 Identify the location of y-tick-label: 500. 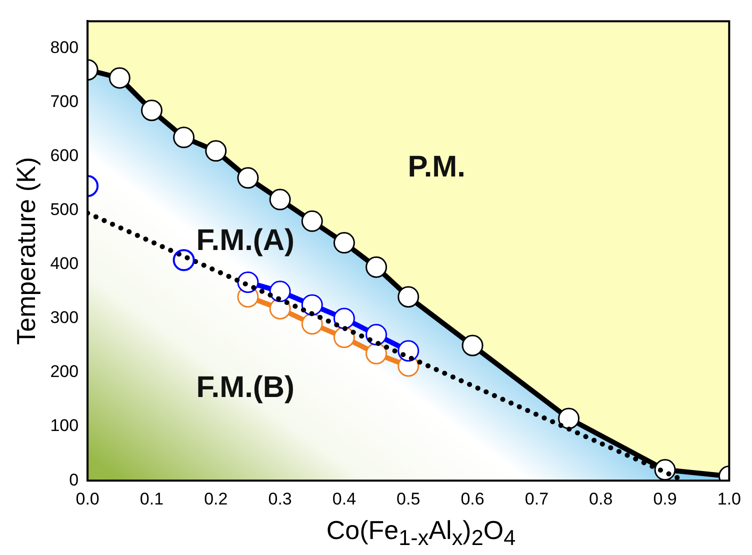
(64, 210).